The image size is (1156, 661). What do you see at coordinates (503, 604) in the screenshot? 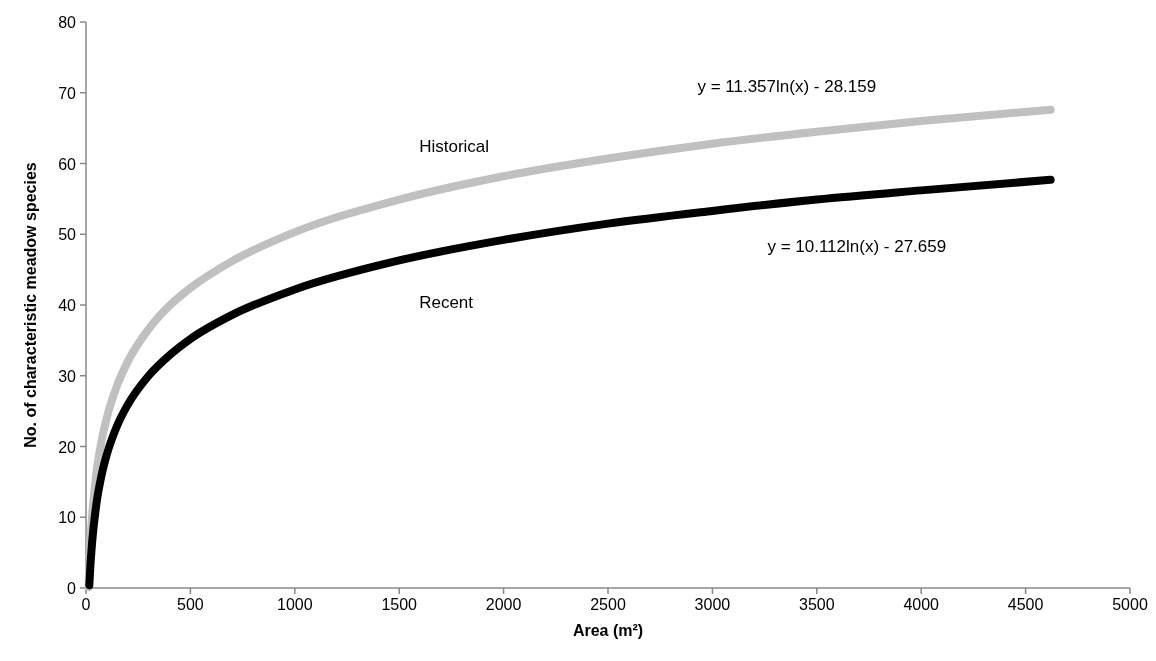
I see `x-tick-label: 2000` at bounding box center [503, 604].